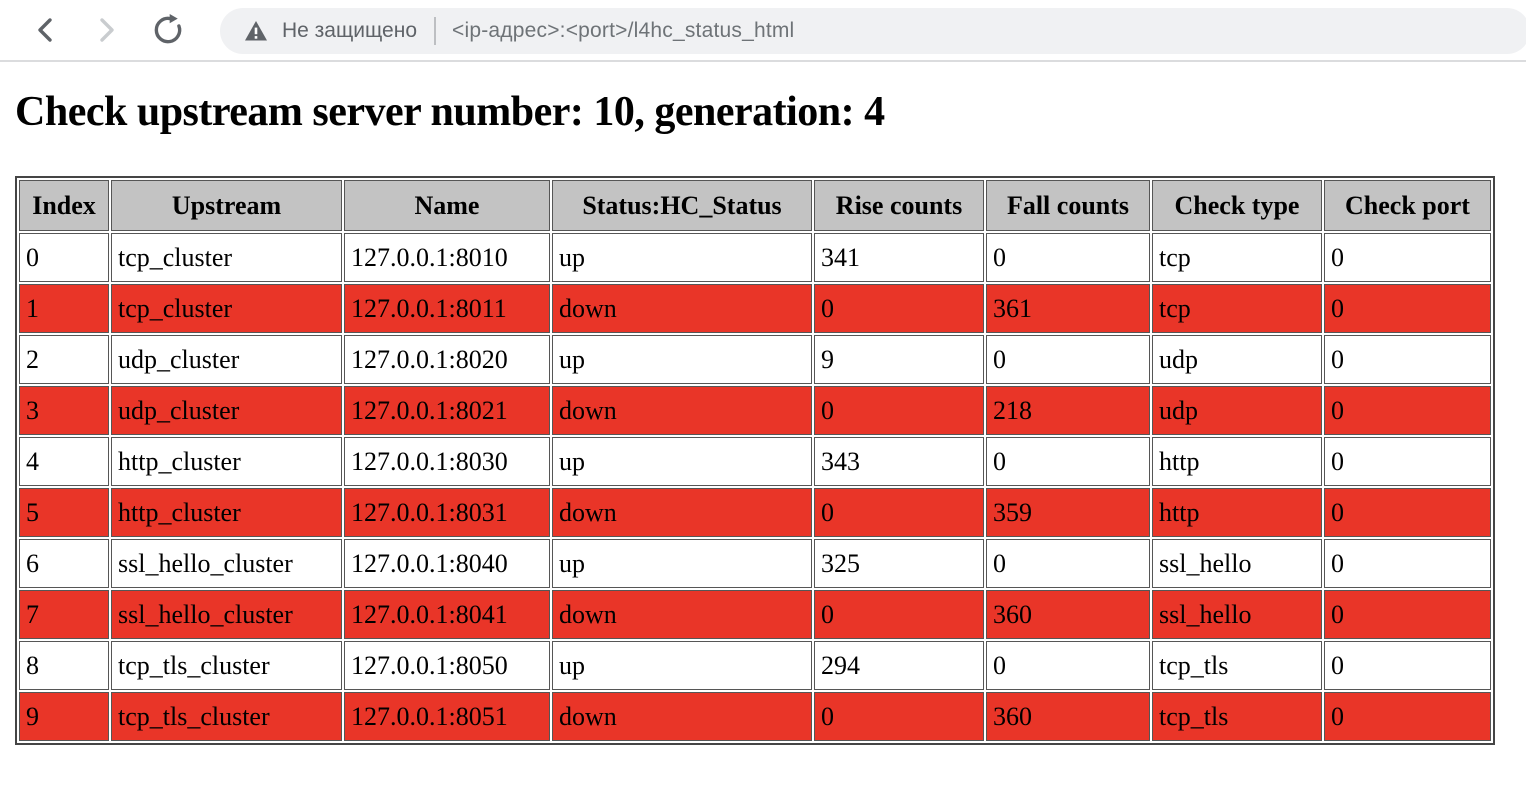 This screenshot has width=1526, height=810. What do you see at coordinates (226, 205) in the screenshot?
I see `column-header: Upstream` at bounding box center [226, 205].